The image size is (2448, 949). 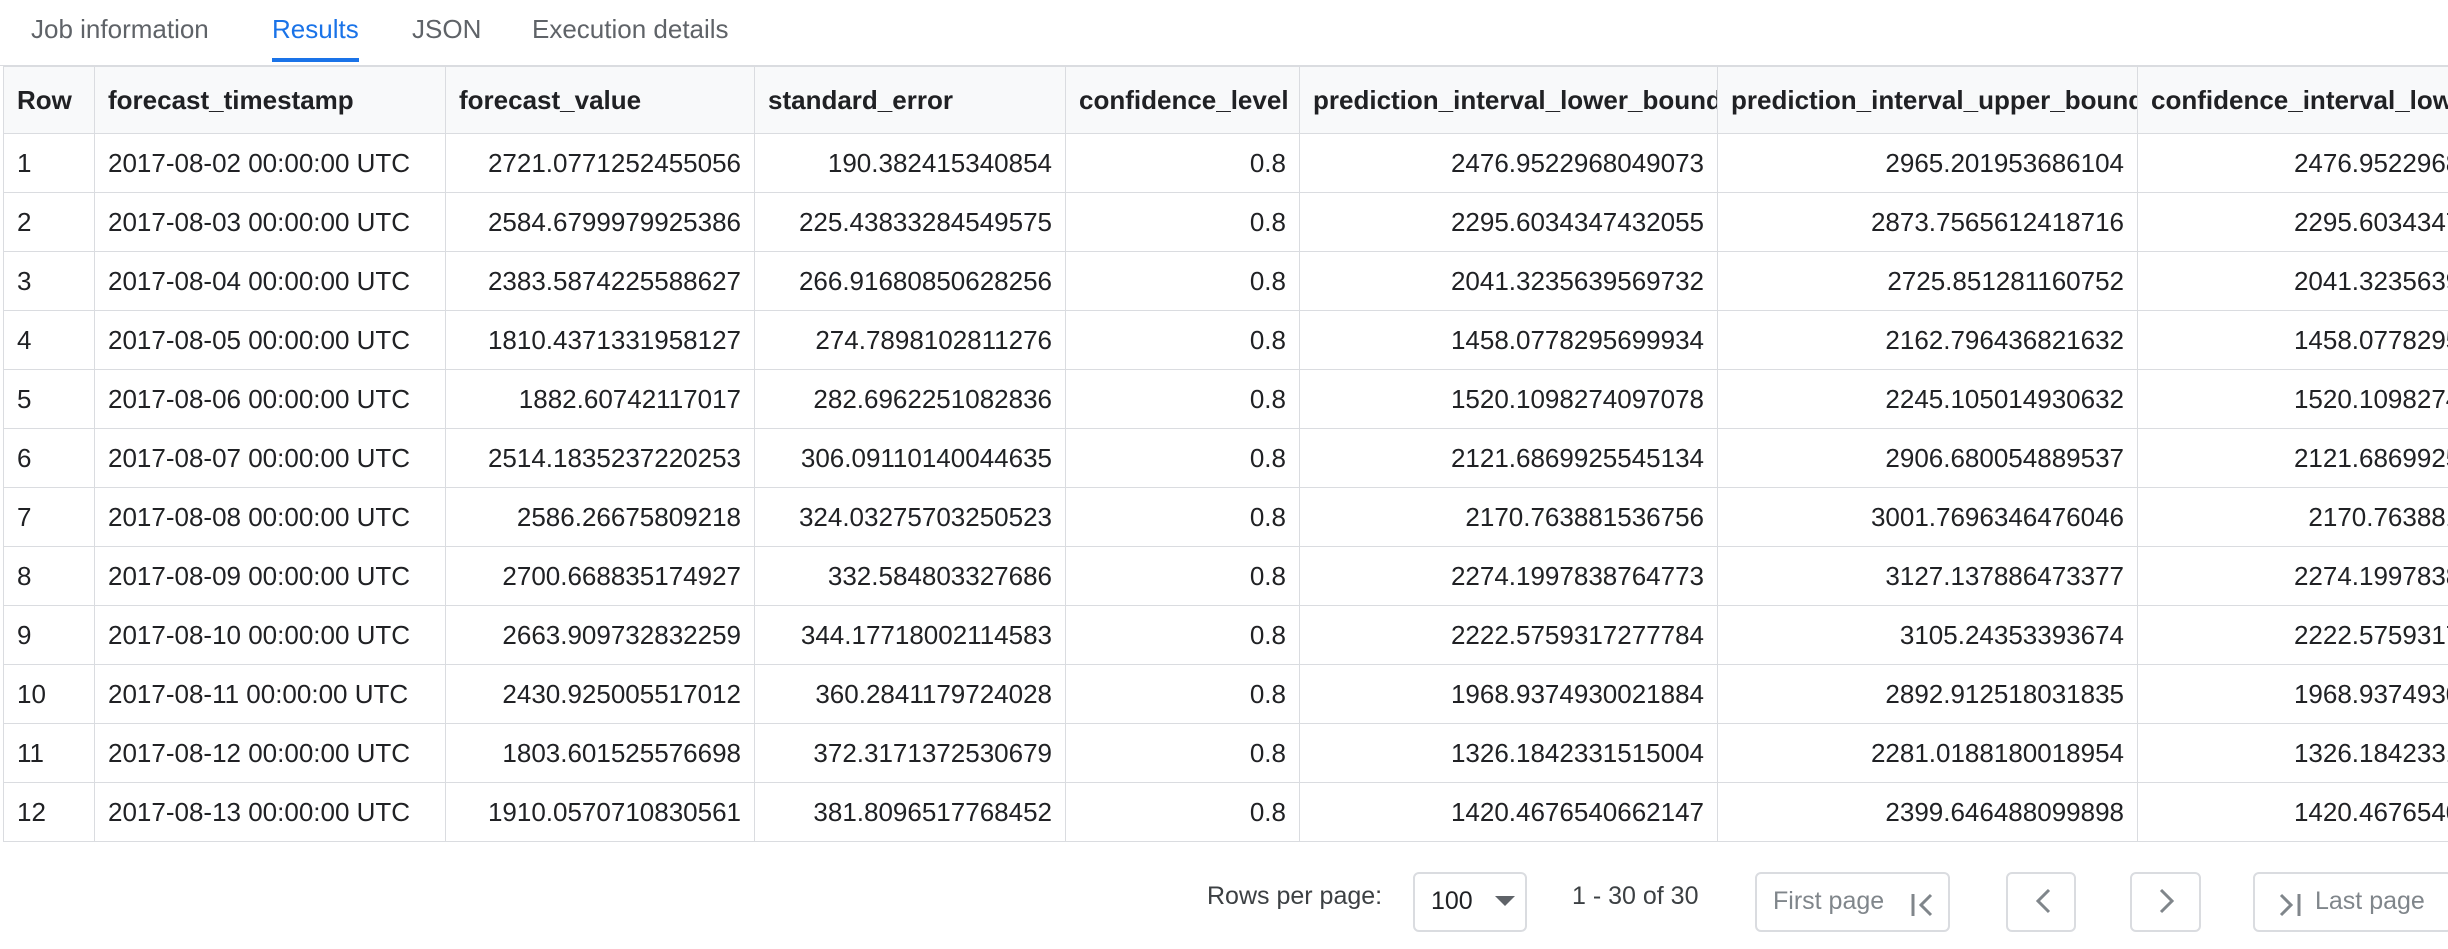 I want to click on column-header: forecast_value, so click(x=600, y=100).